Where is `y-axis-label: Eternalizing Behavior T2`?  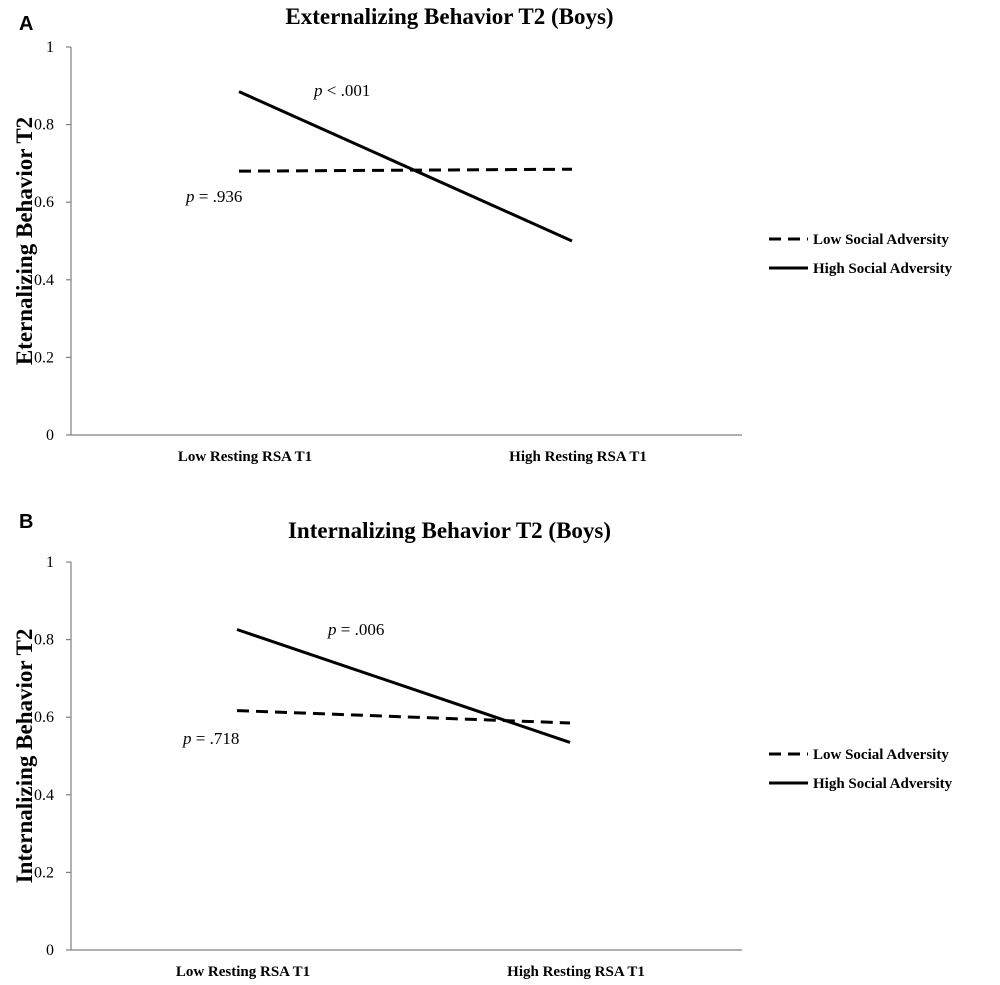
y-axis-label: Eternalizing Behavior T2 is located at coordinates (24, 241).